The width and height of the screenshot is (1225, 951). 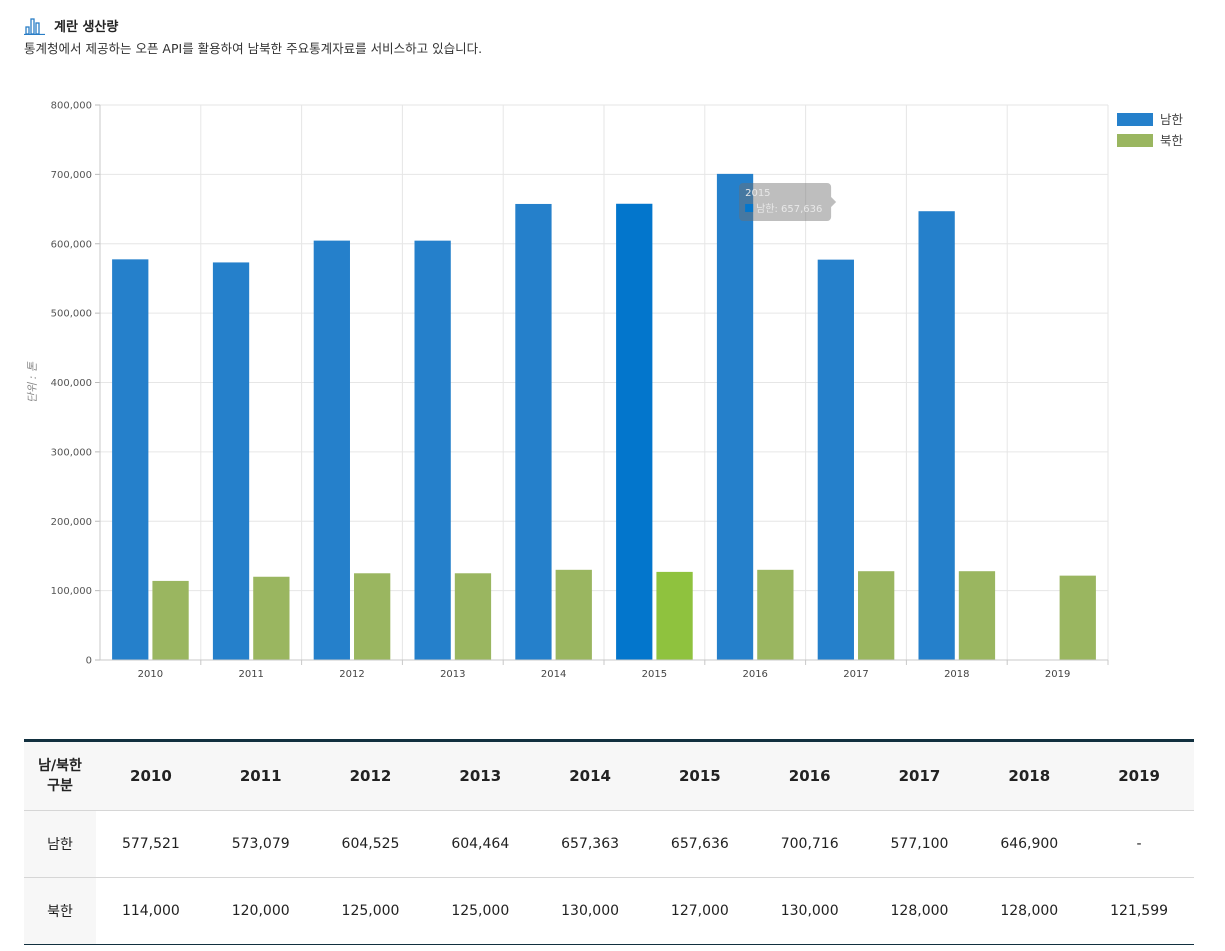 I want to click on y-tick-label: 400,000, so click(x=71, y=383).